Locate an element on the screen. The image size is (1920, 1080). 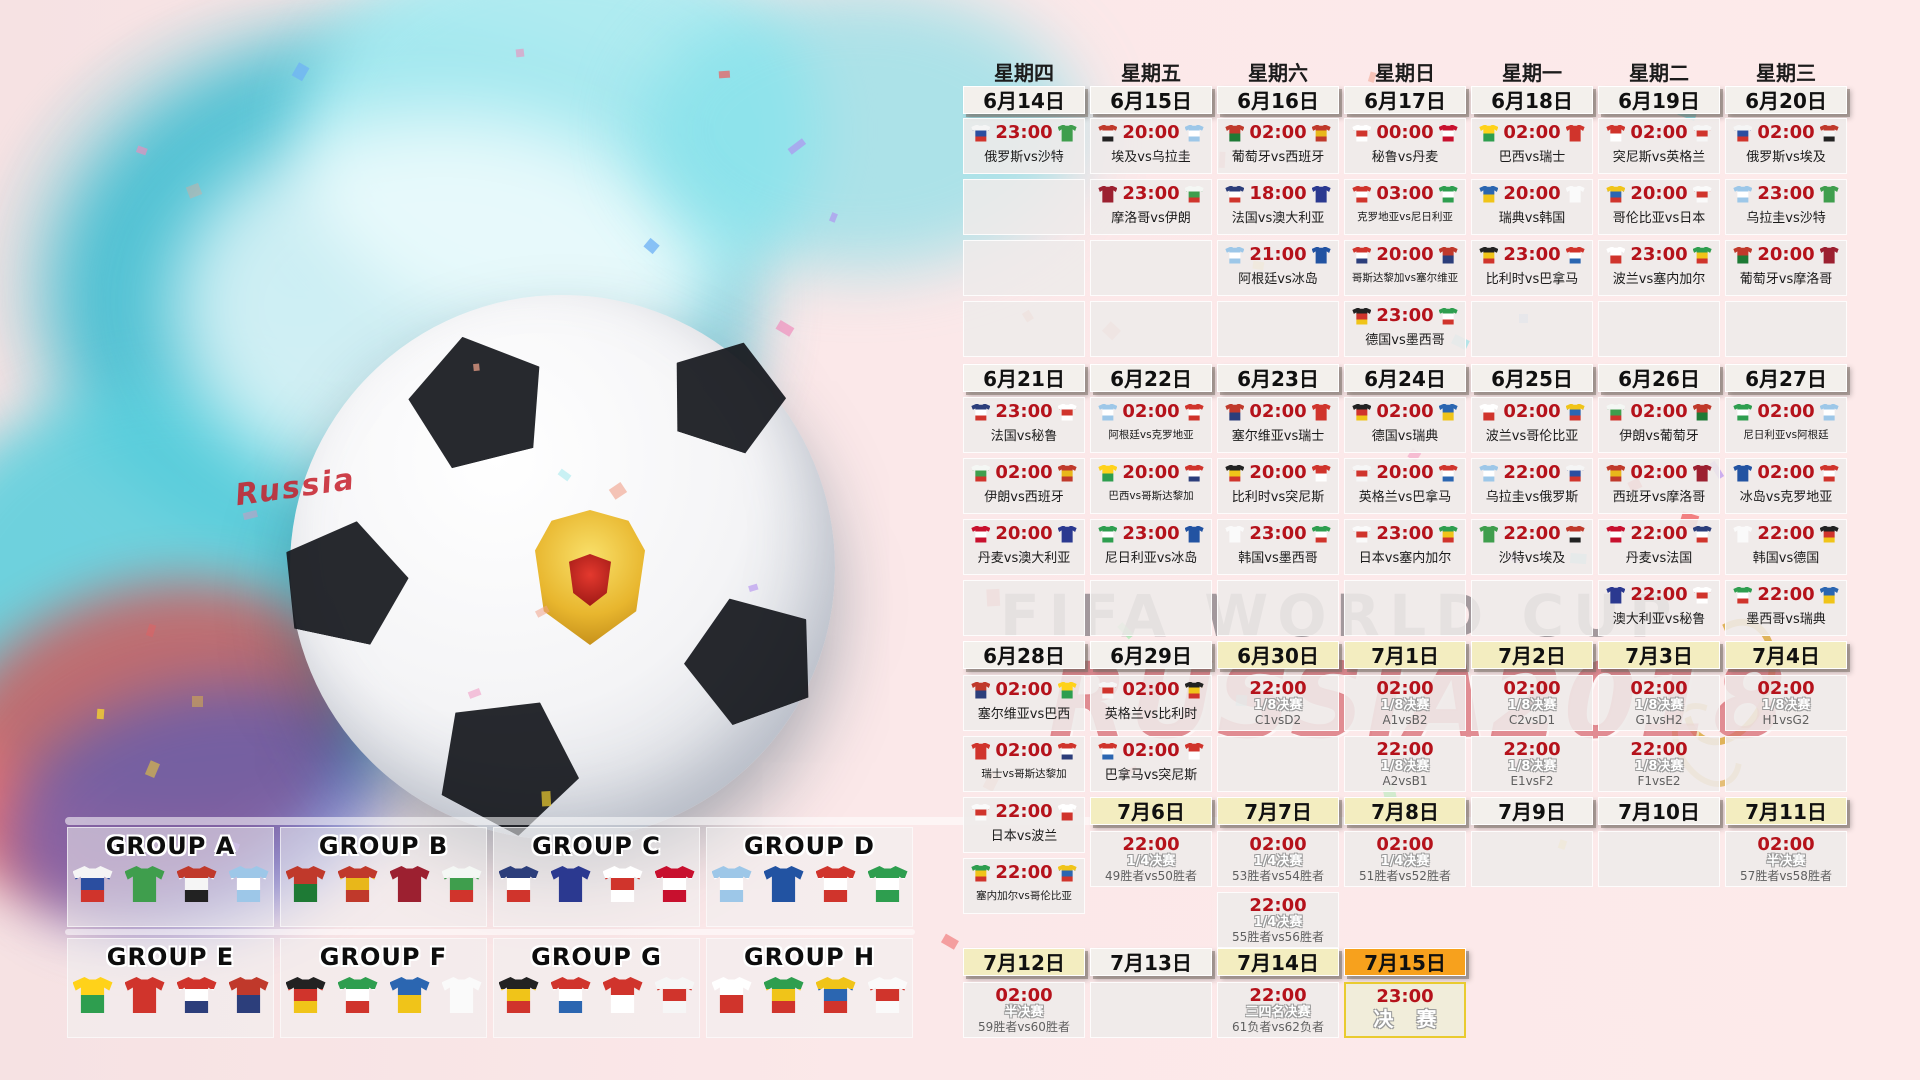
match-teams: 哥伦比亚vs日本 is located at coordinates (1659, 218).